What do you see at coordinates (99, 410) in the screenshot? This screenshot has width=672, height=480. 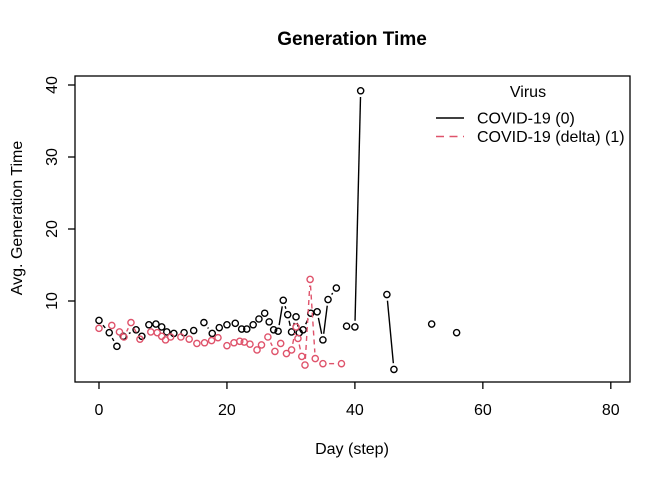 I see `x-tick-label: 0` at bounding box center [99, 410].